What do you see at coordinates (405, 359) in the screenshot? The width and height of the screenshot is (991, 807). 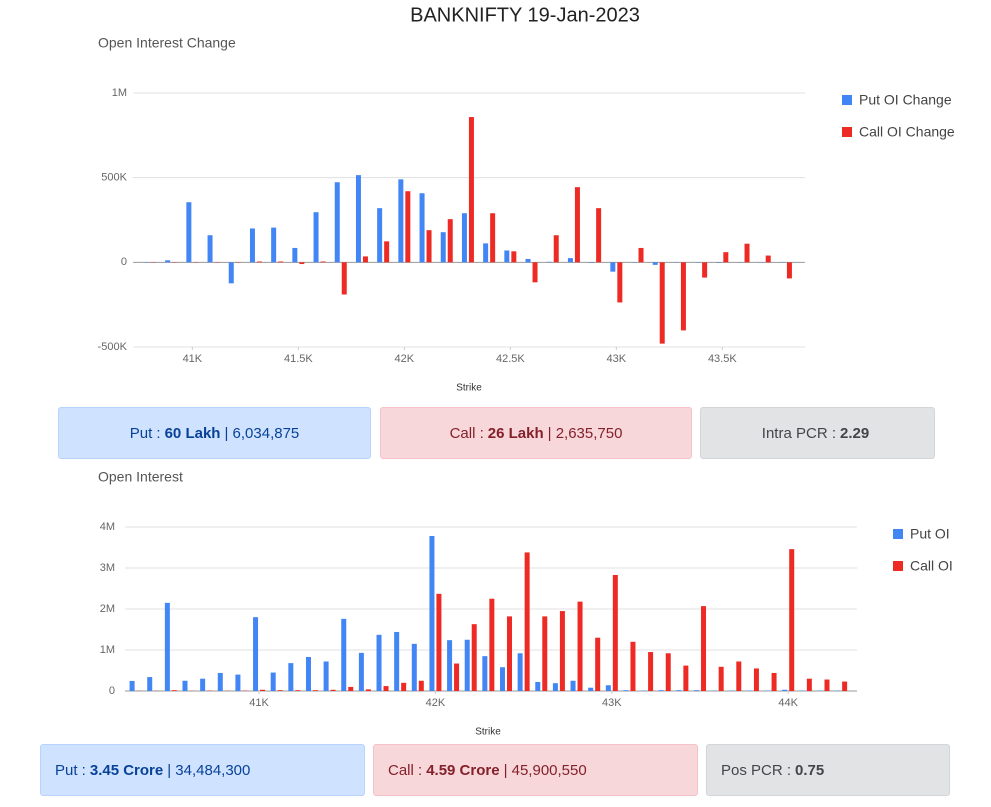 I see `x-tick-label: 42K` at bounding box center [405, 359].